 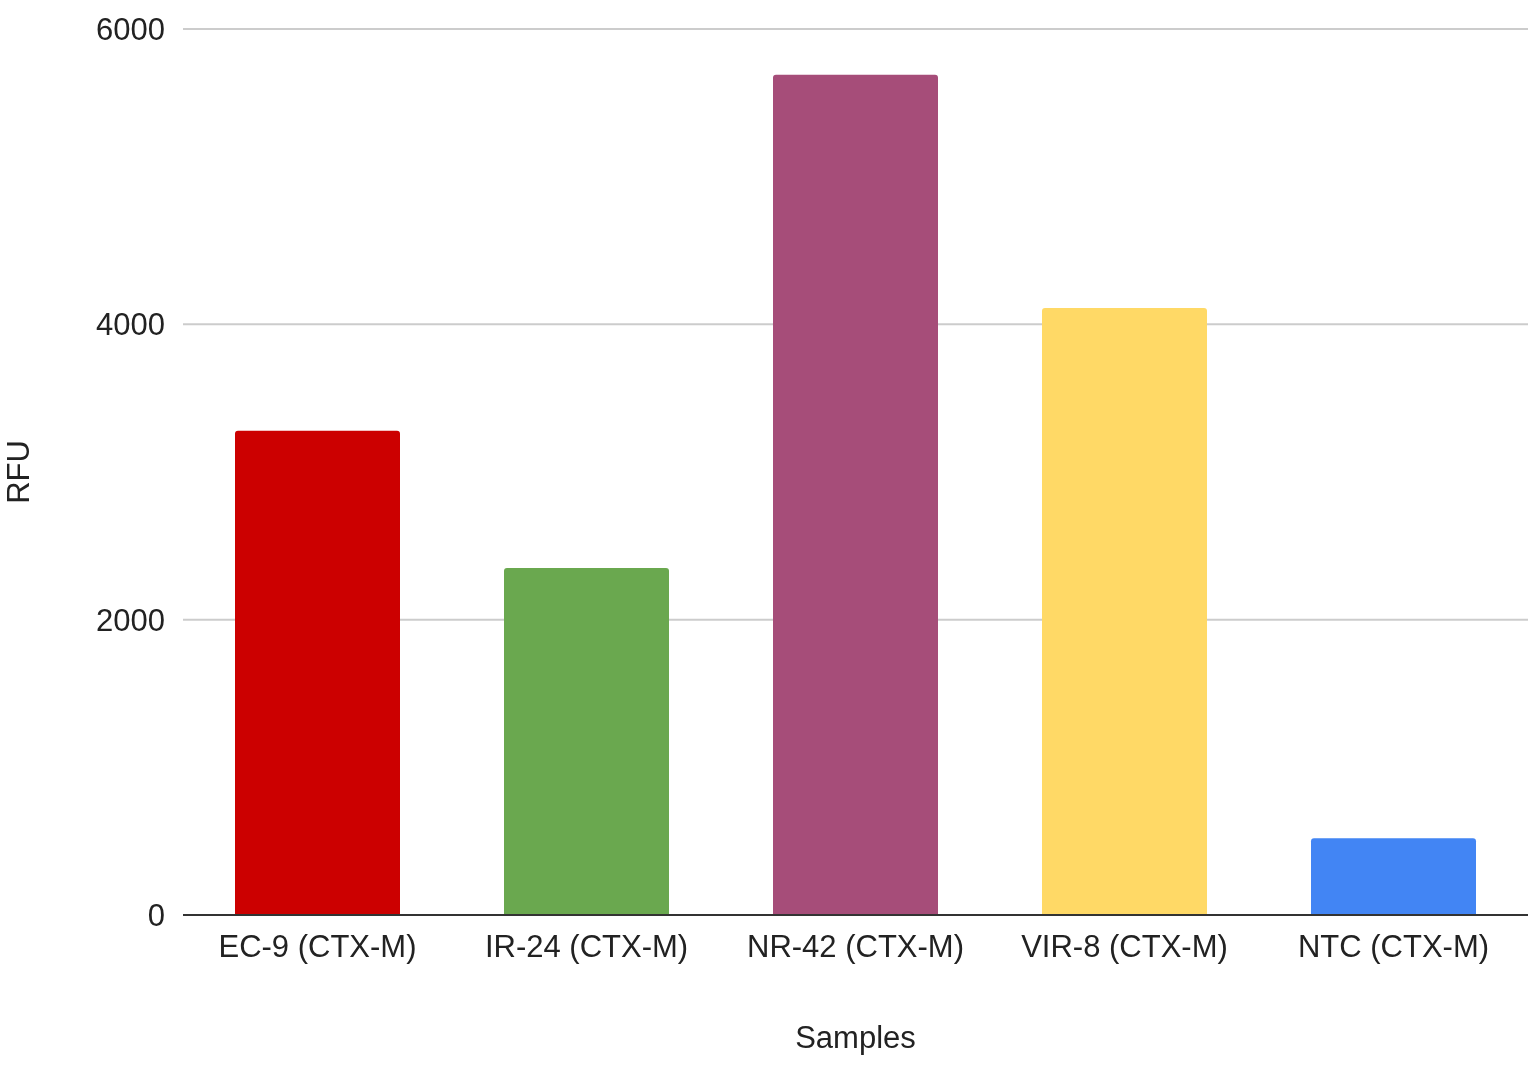 I want to click on y-tick-label: 2000, so click(x=130, y=620).